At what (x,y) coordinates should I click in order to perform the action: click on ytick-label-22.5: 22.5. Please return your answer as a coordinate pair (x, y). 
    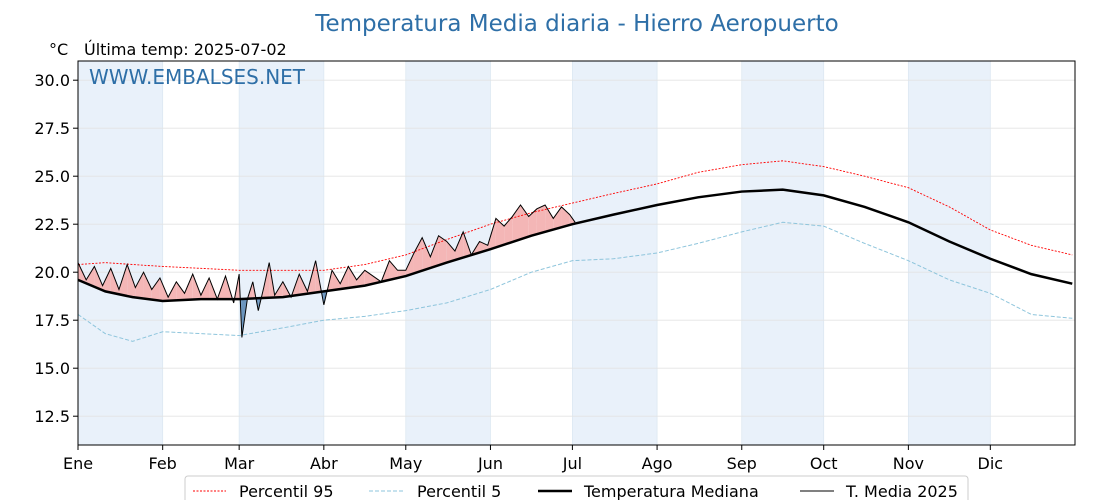
    Looking at the image, I should click on (52, 224).